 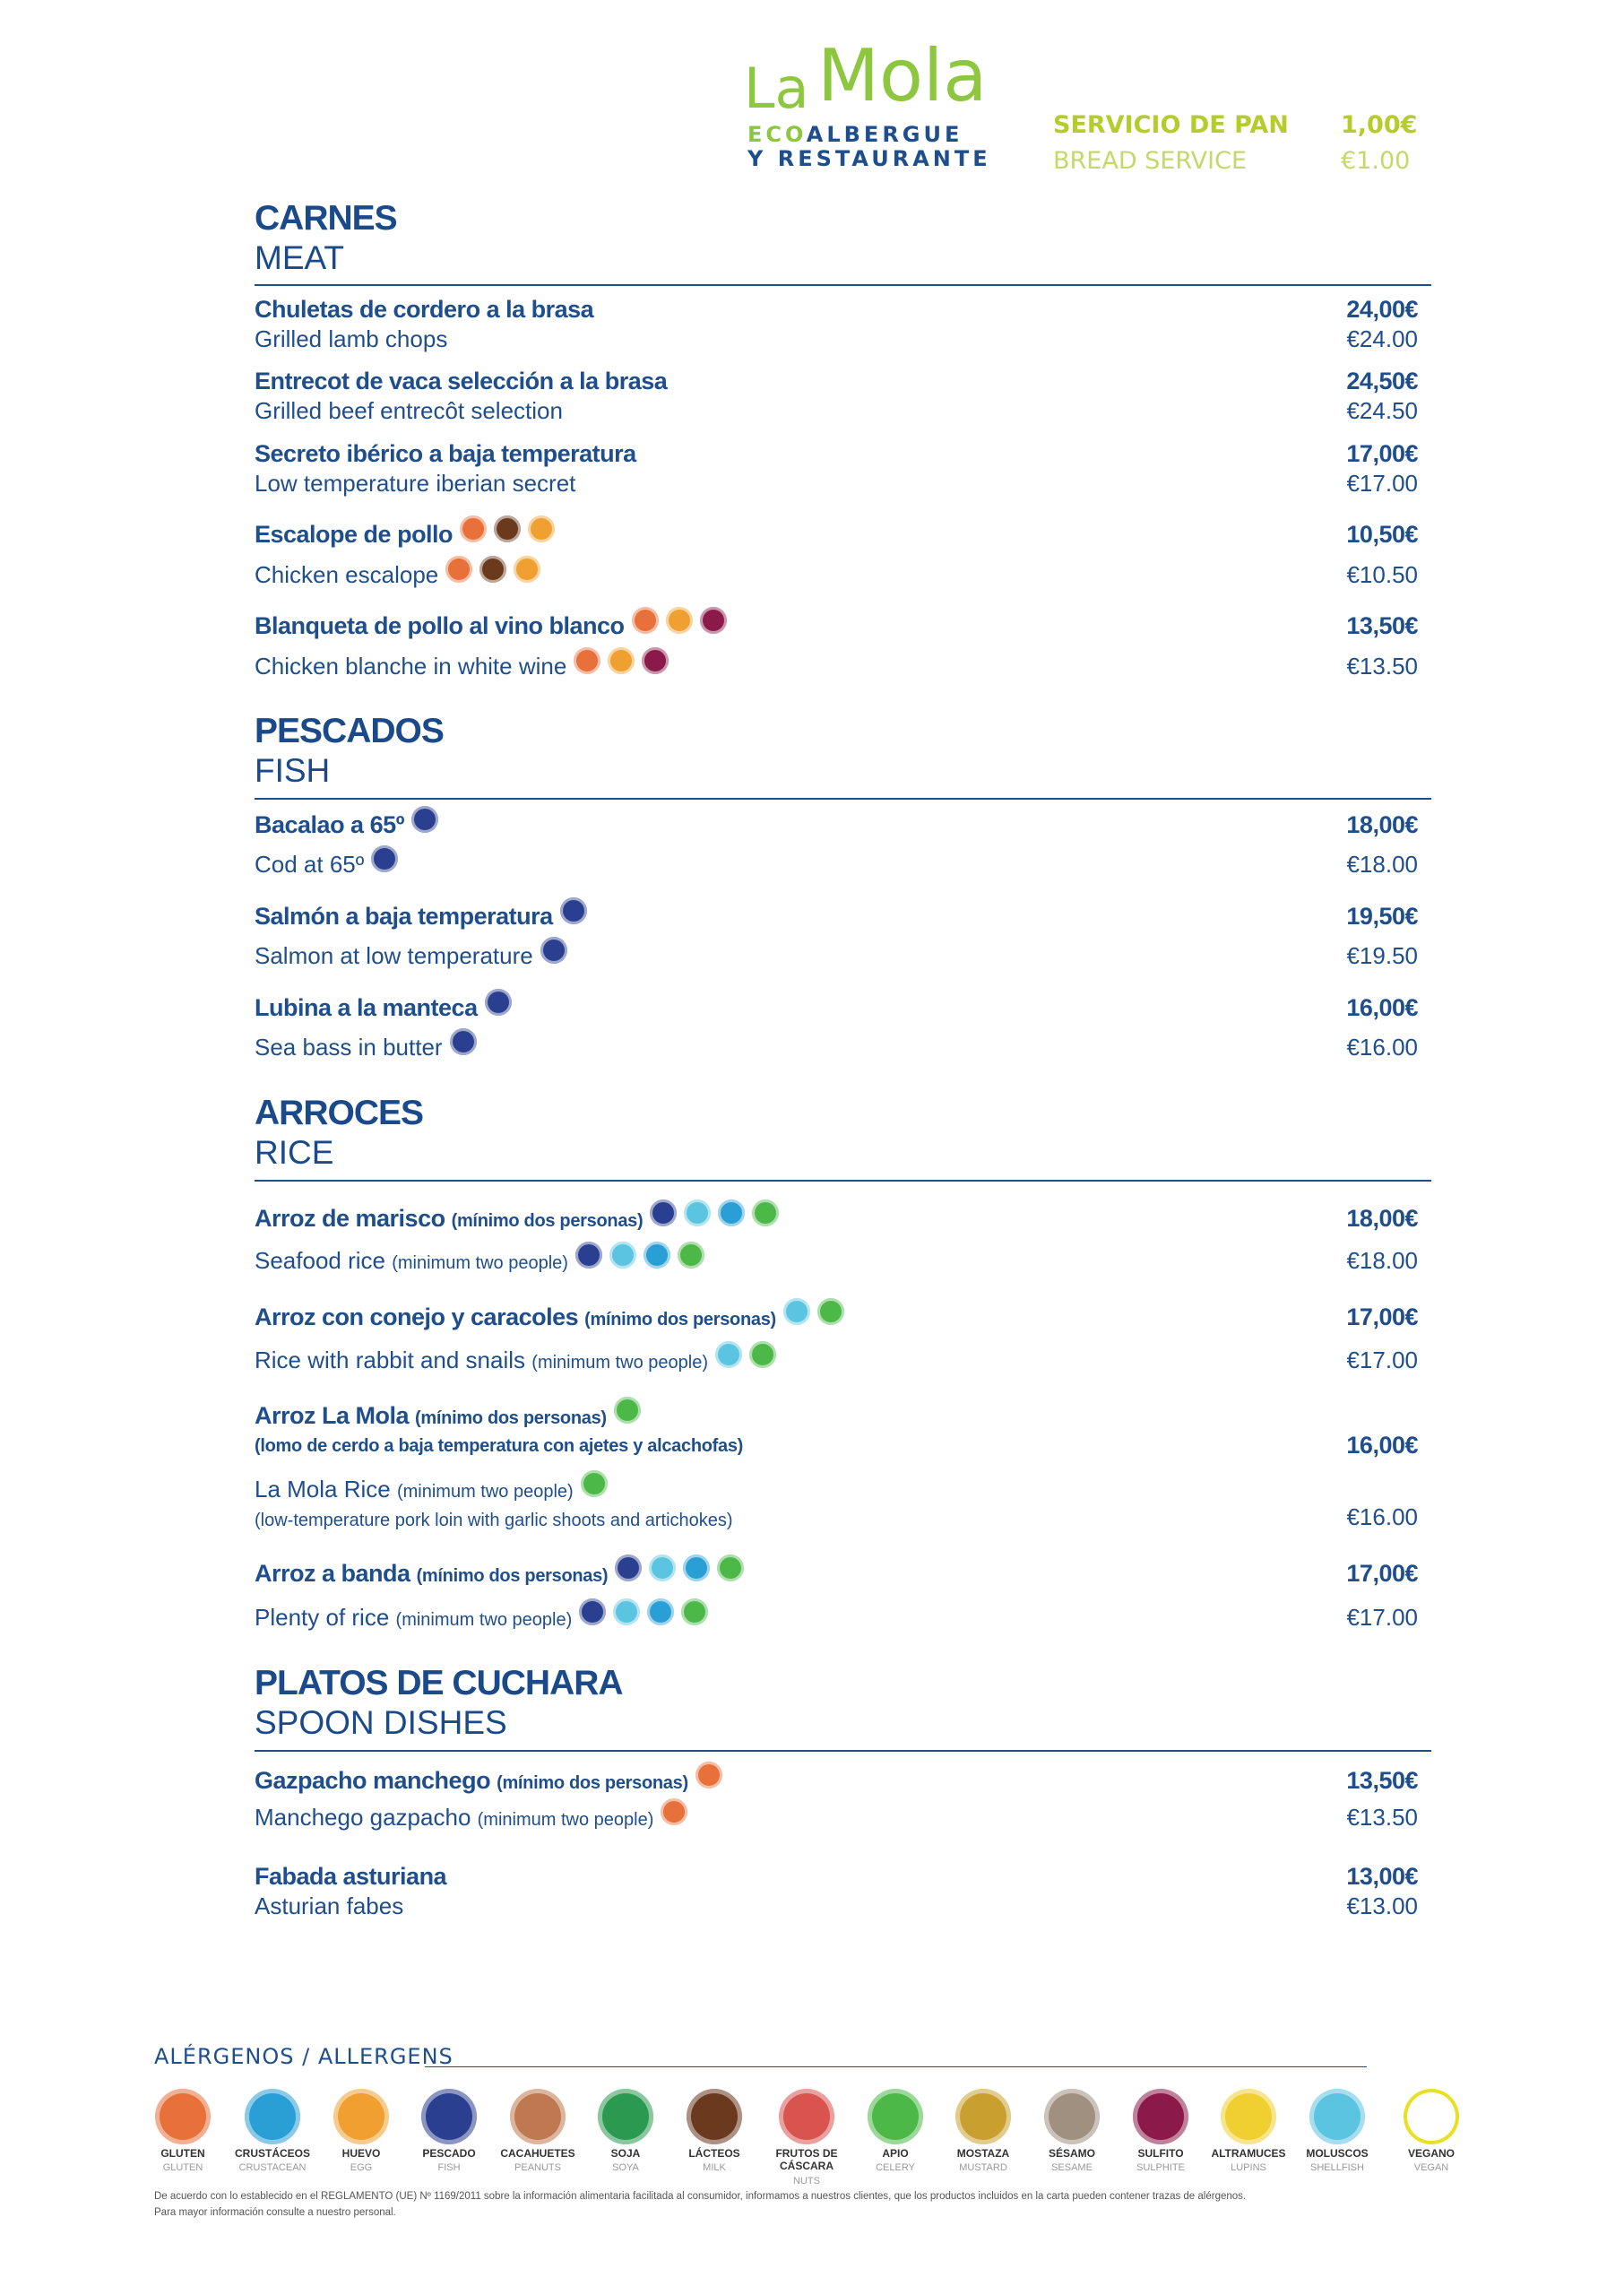 I want to click on allergen-label: GLUTEN, so click(x=182, y=2154).